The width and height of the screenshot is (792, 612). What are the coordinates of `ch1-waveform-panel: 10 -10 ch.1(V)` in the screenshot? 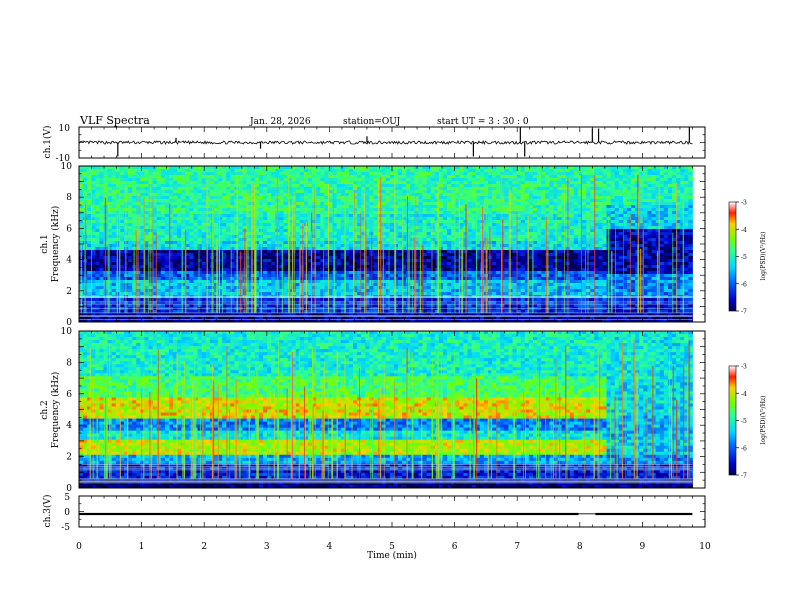 It's located at (374, 144).